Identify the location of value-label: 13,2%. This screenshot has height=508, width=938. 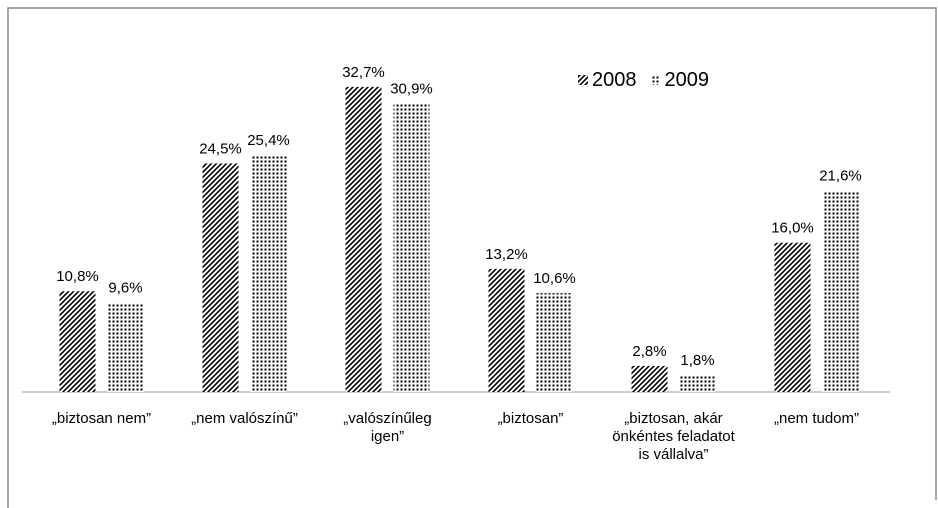
(506, 254).